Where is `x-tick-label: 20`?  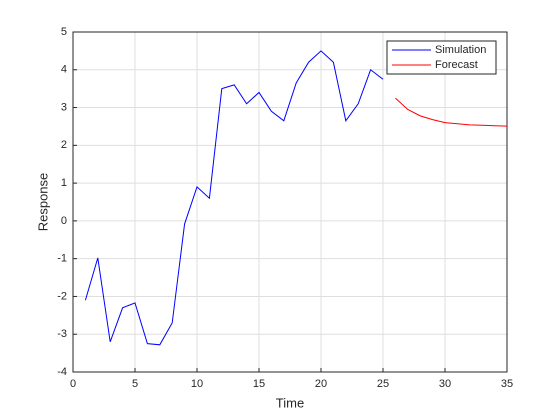 x-tick-label: 20 is located at coordinates (321, 384).